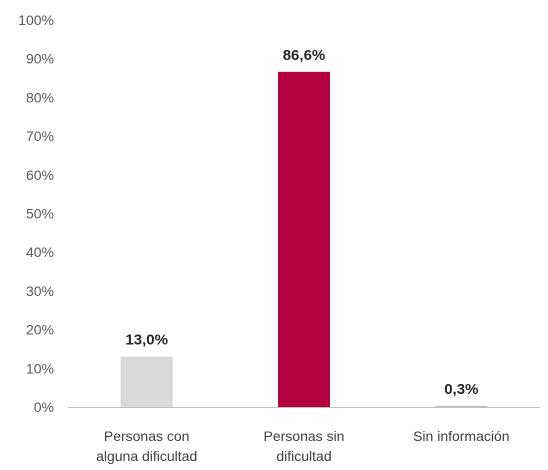  What do you see at coordinates (146, 446) in the screenshot?
I see `x-tick-label: Personas con alguna dificultad` at bounding box center [146, 446].